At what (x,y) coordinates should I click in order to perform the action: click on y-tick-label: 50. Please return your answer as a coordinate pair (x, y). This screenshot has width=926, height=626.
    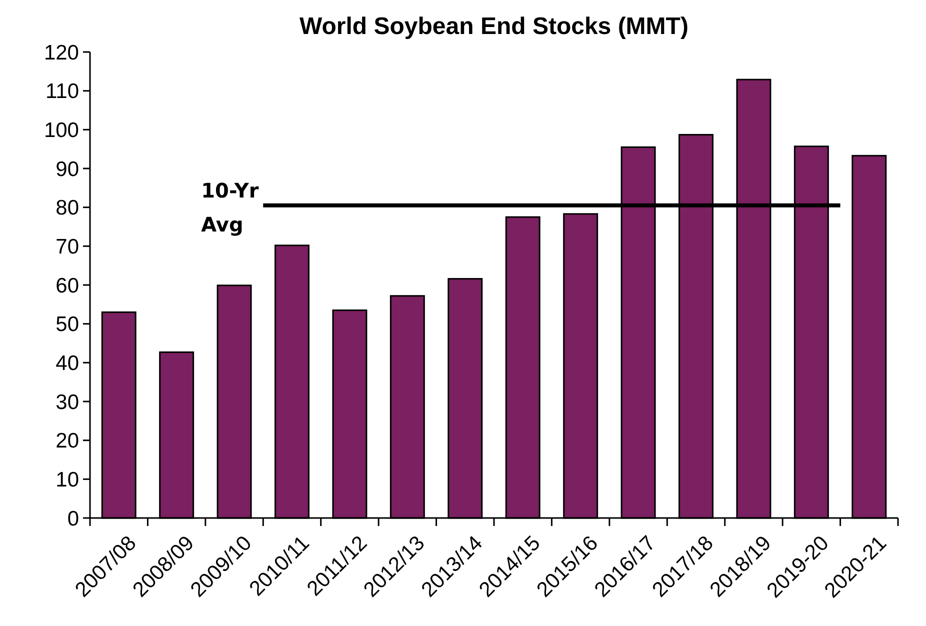
    Looking at the image, I should click on (67, 324).